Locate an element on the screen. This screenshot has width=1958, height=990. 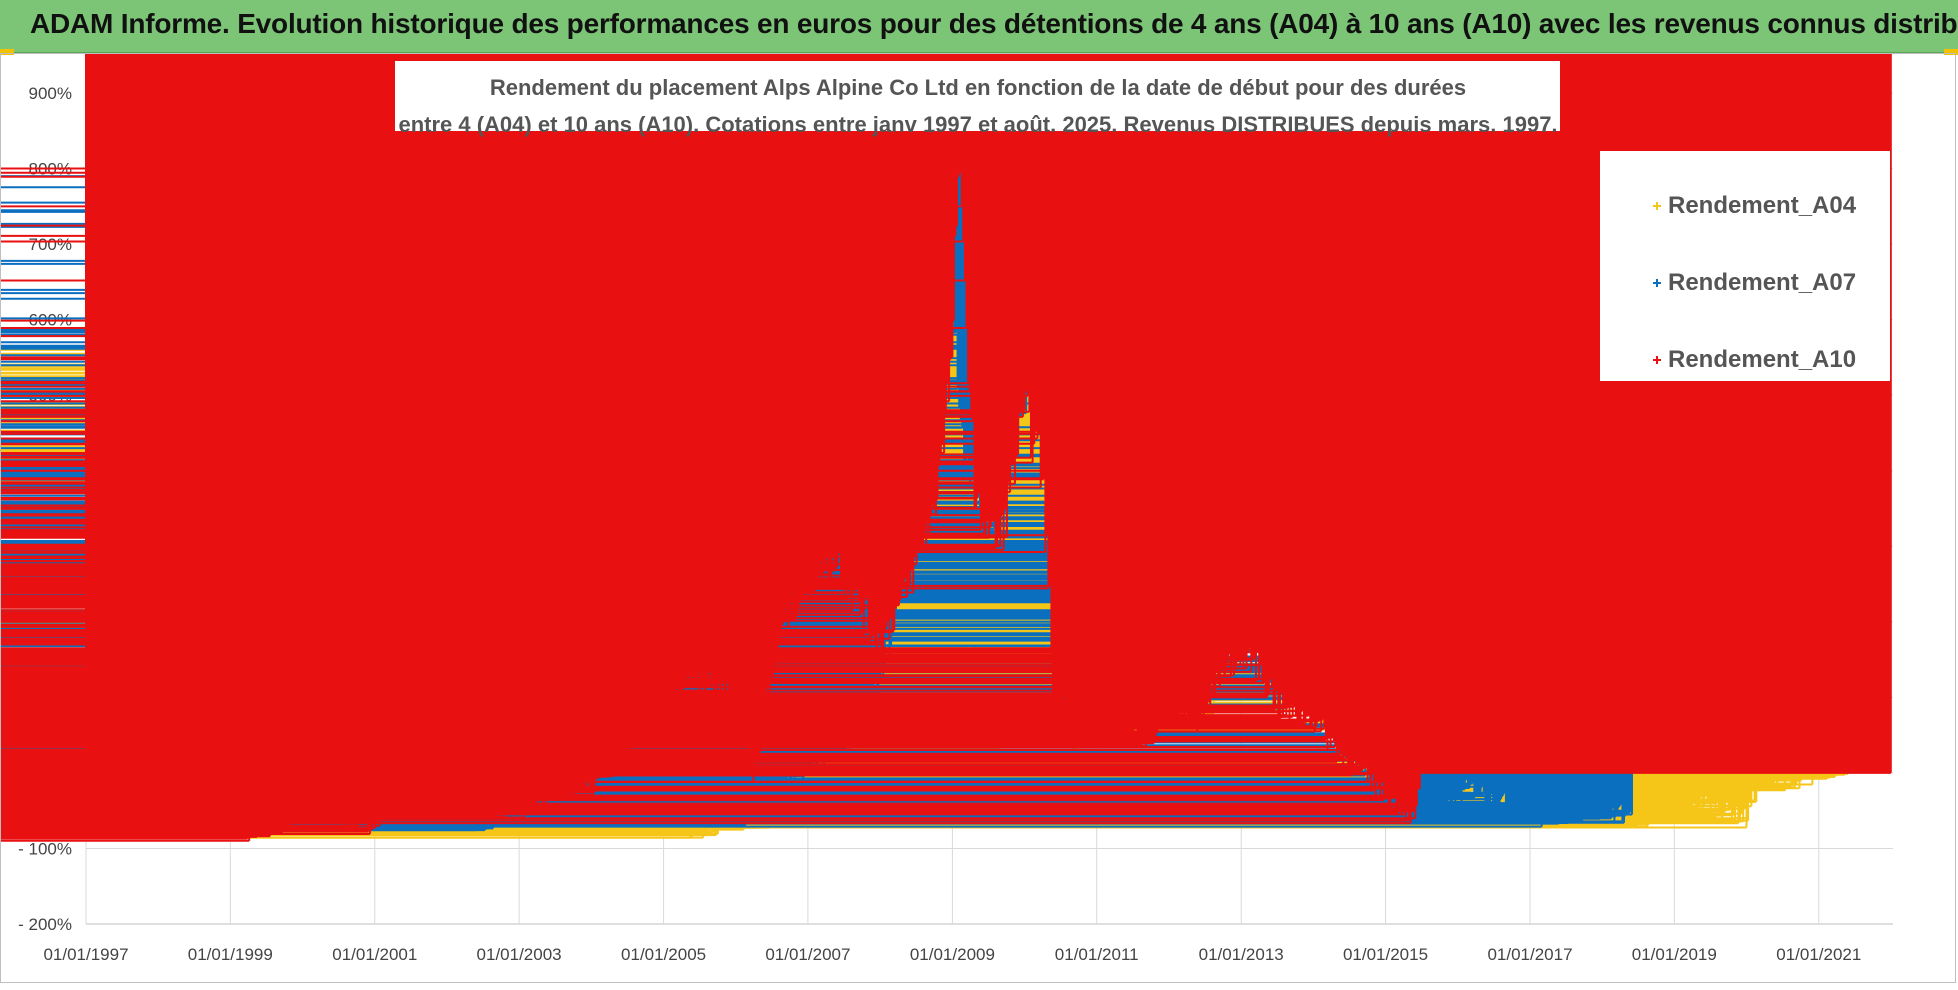
legend-label-rendement-a10: Rendement_A10 is located at coordinates (1762, 359).